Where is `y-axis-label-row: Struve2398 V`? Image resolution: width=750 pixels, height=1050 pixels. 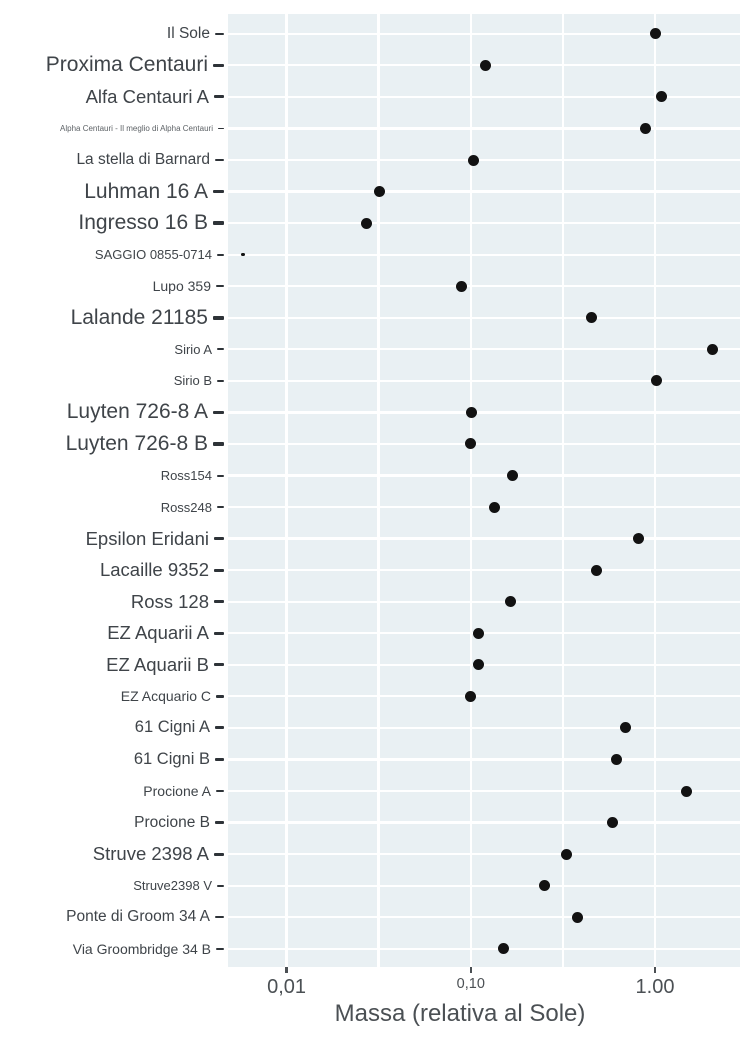
y-axis-label-row: Struve2398 V is located at coordinates (112, 886).